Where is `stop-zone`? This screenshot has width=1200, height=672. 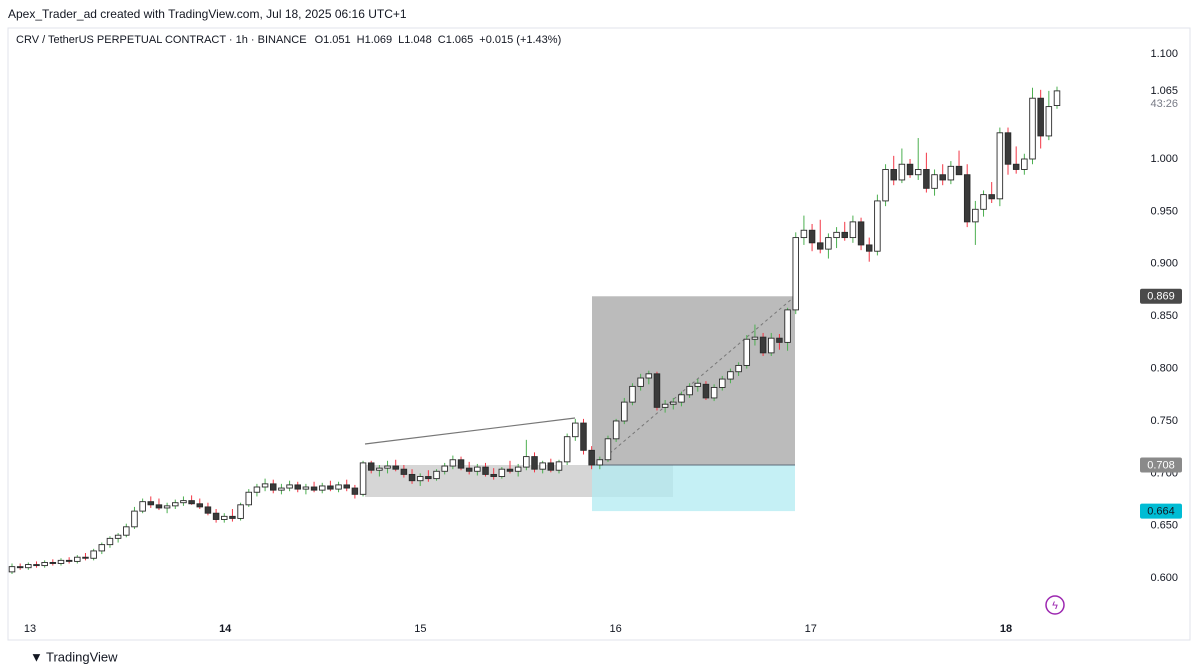
stop-zone is located at coordinates (693, 488).